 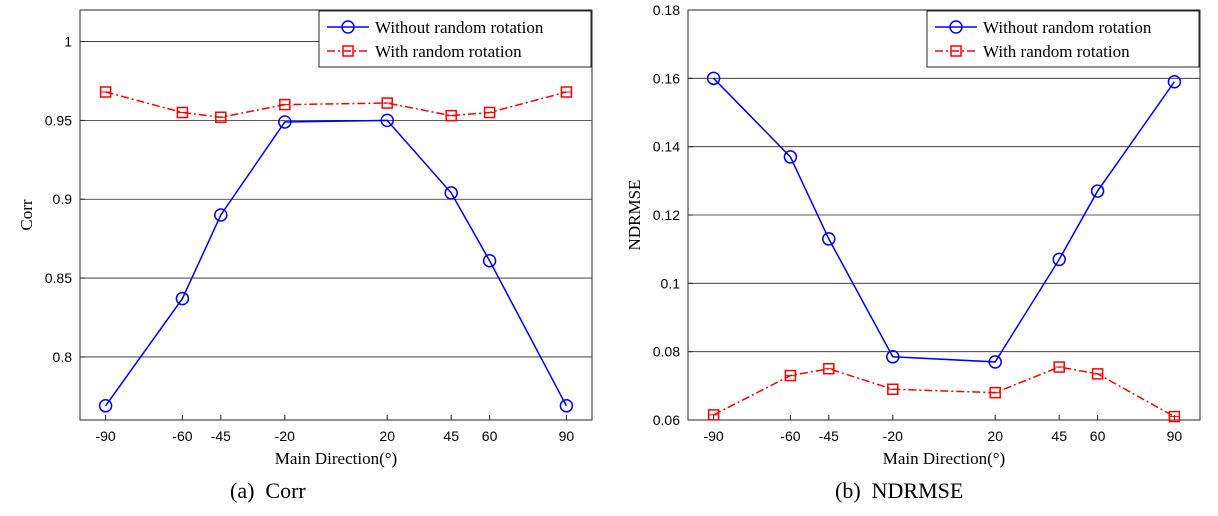 I want to click on y-tick-label: 0.1, so click(x=671, y=283).